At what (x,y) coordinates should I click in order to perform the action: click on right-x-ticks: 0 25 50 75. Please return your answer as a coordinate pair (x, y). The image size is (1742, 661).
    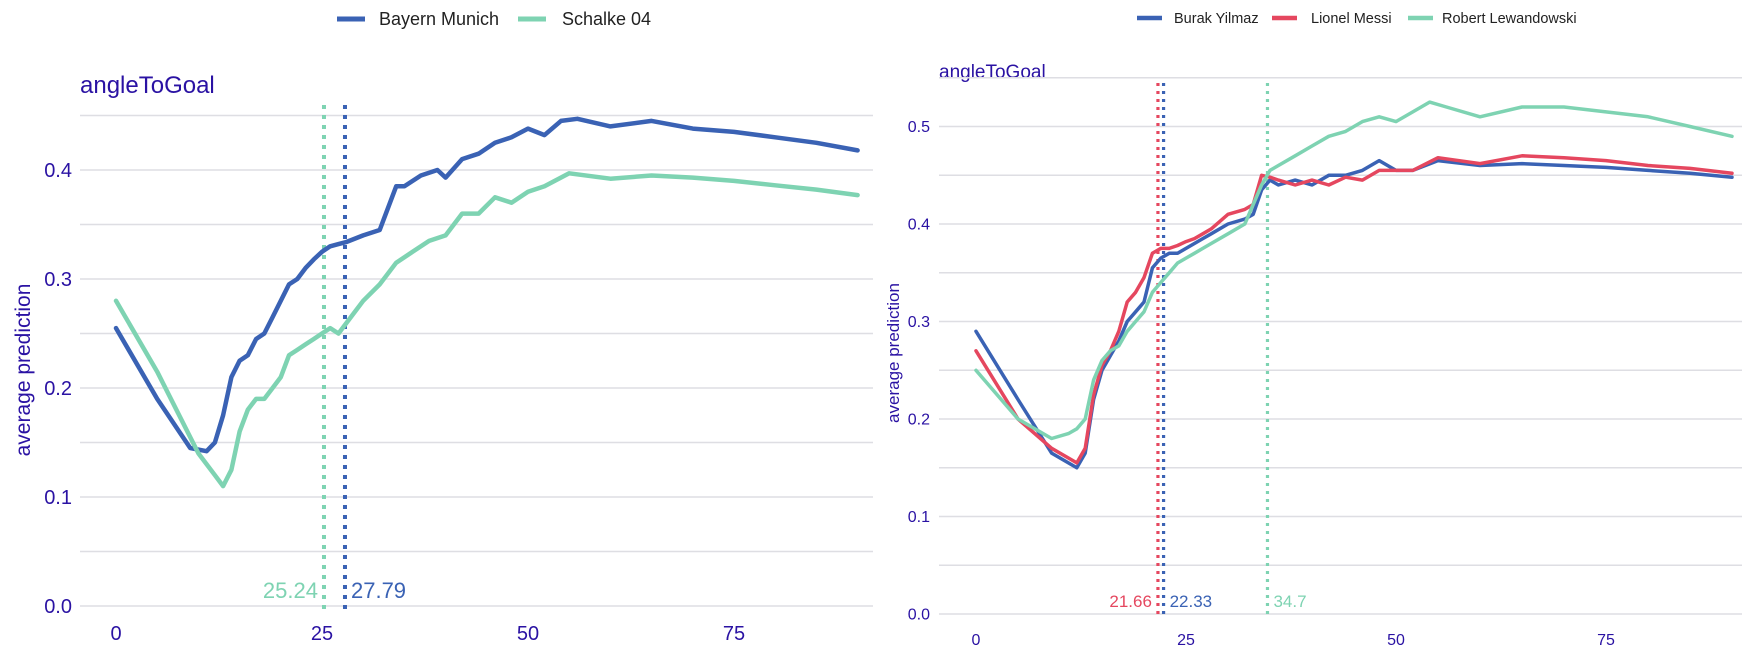
    Looking at the image, I should click on (1293, 640).